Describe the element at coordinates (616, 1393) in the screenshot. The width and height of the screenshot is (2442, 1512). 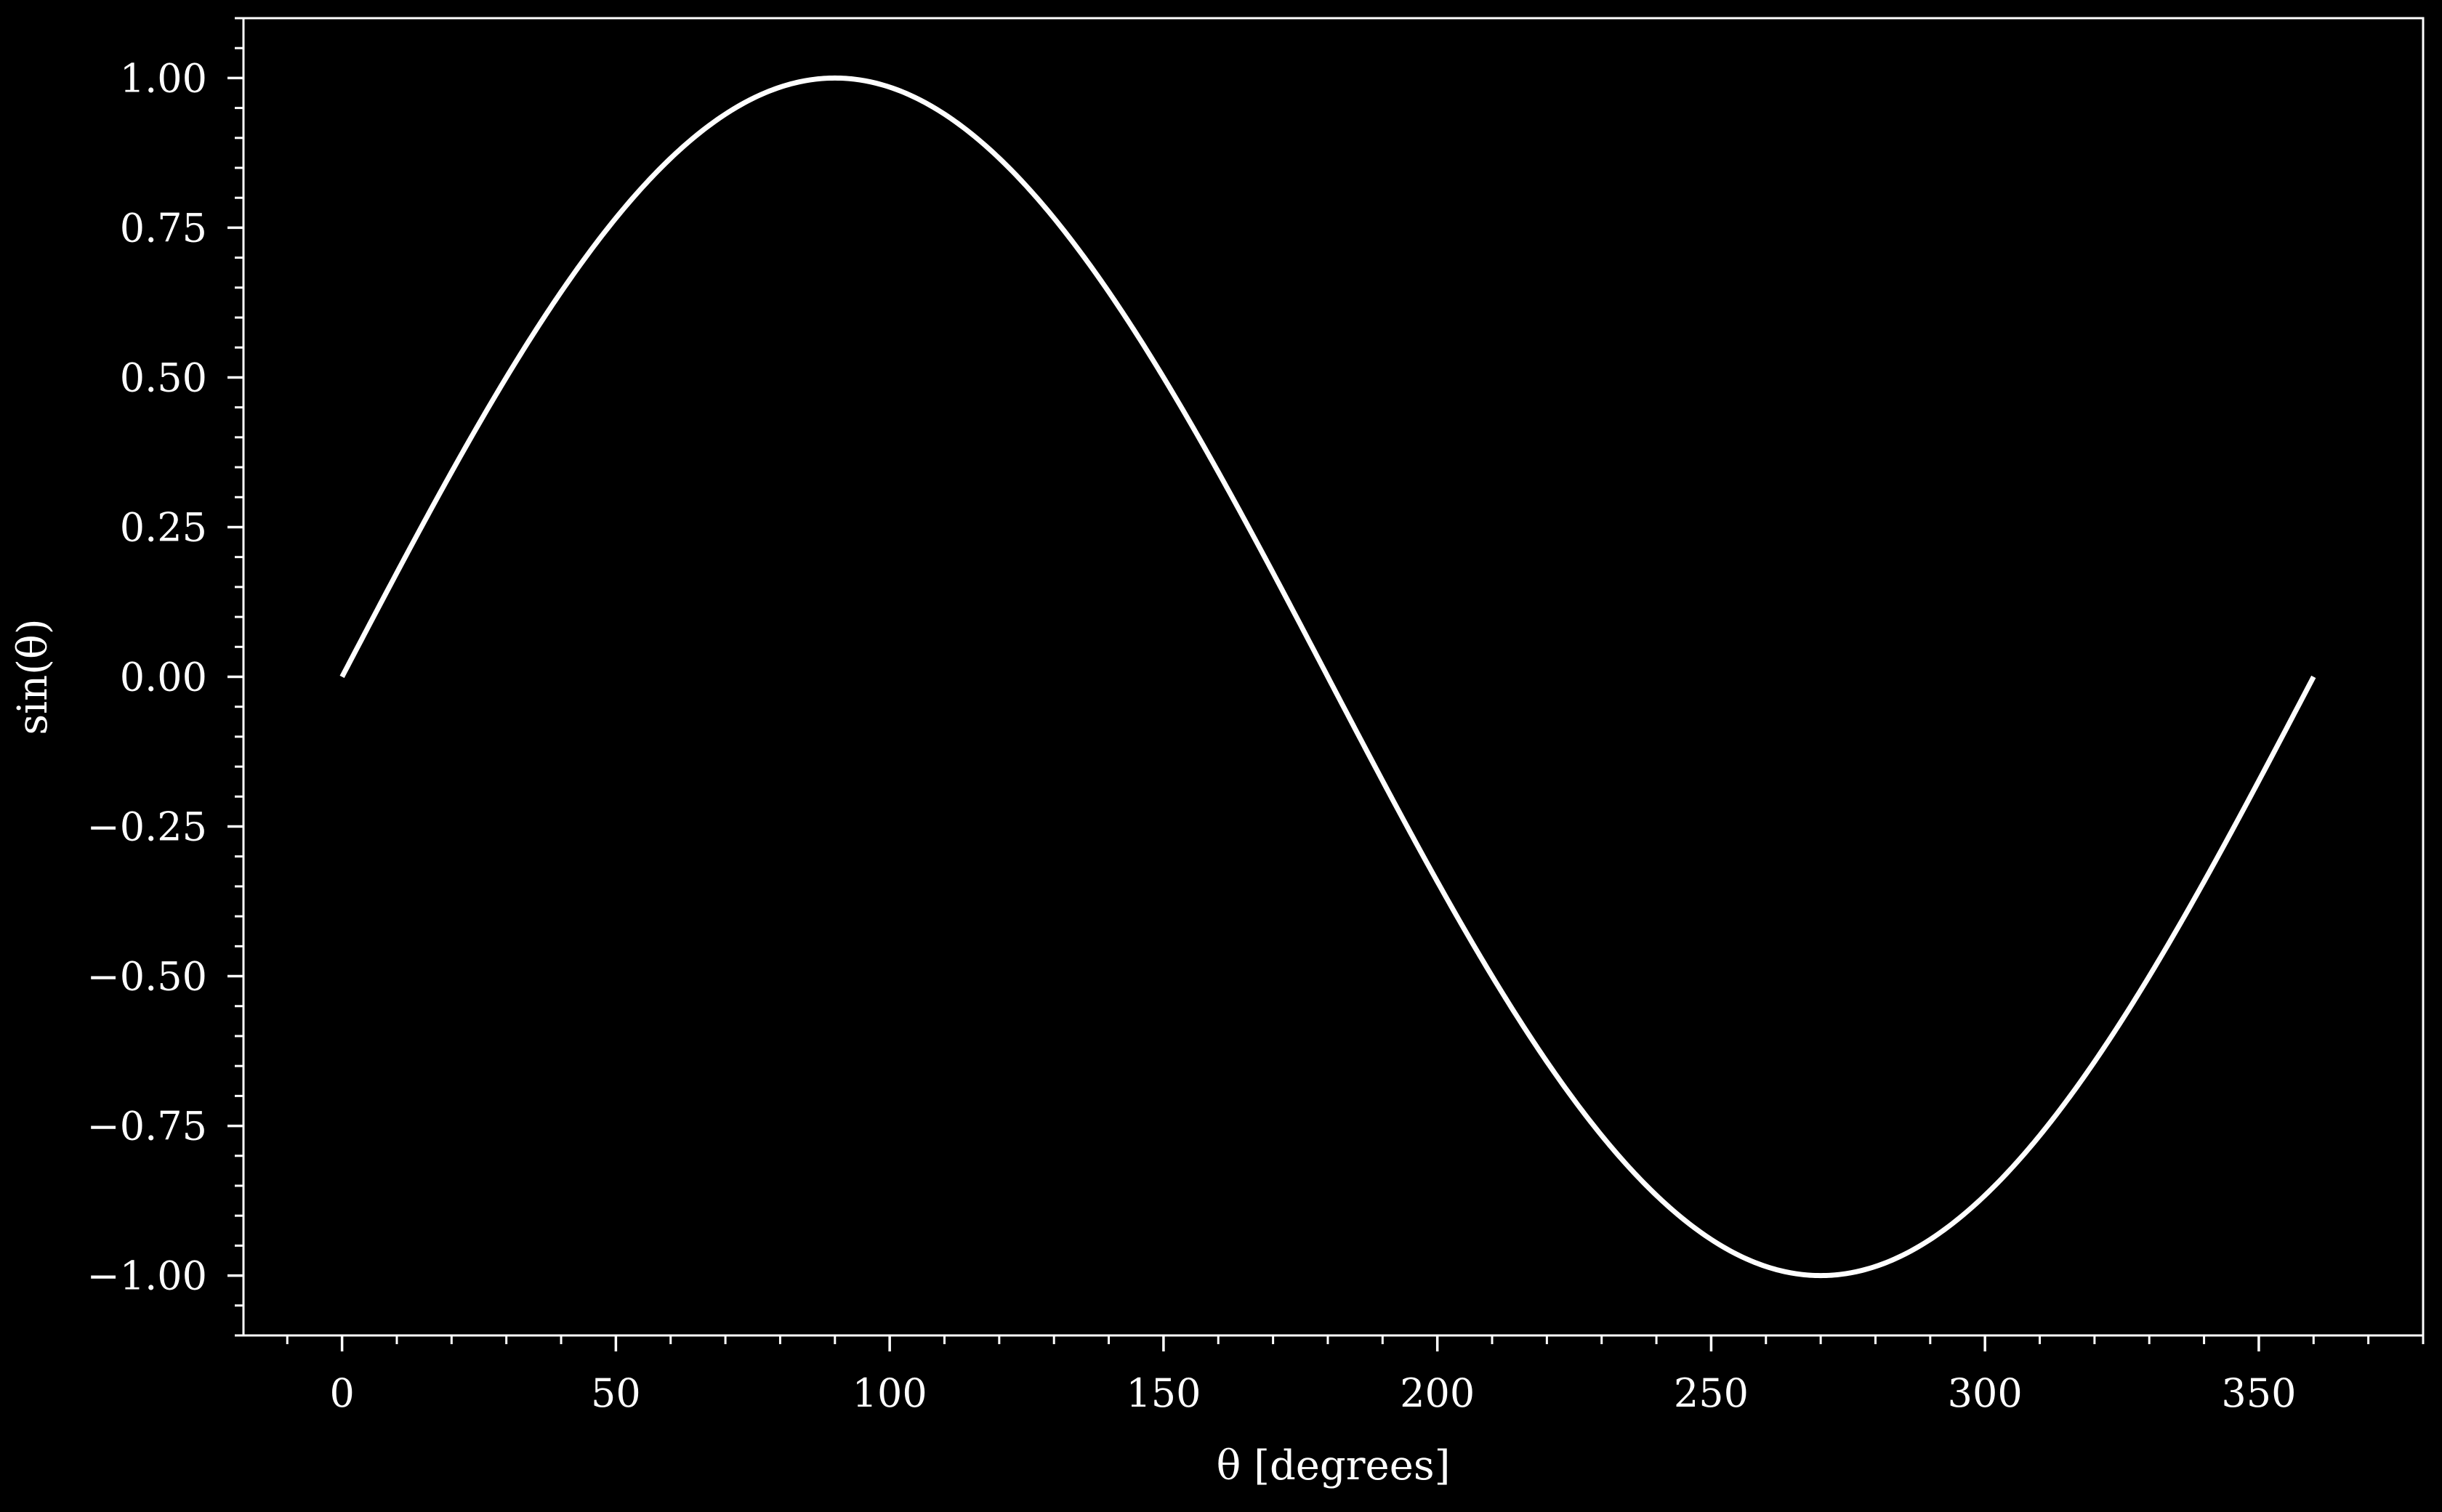
I see `x-tick-label: 50` at that location.